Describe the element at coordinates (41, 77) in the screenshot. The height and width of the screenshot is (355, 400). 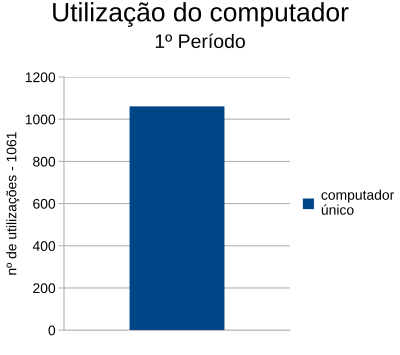
I see `y-tick-label: 1200` at that location.